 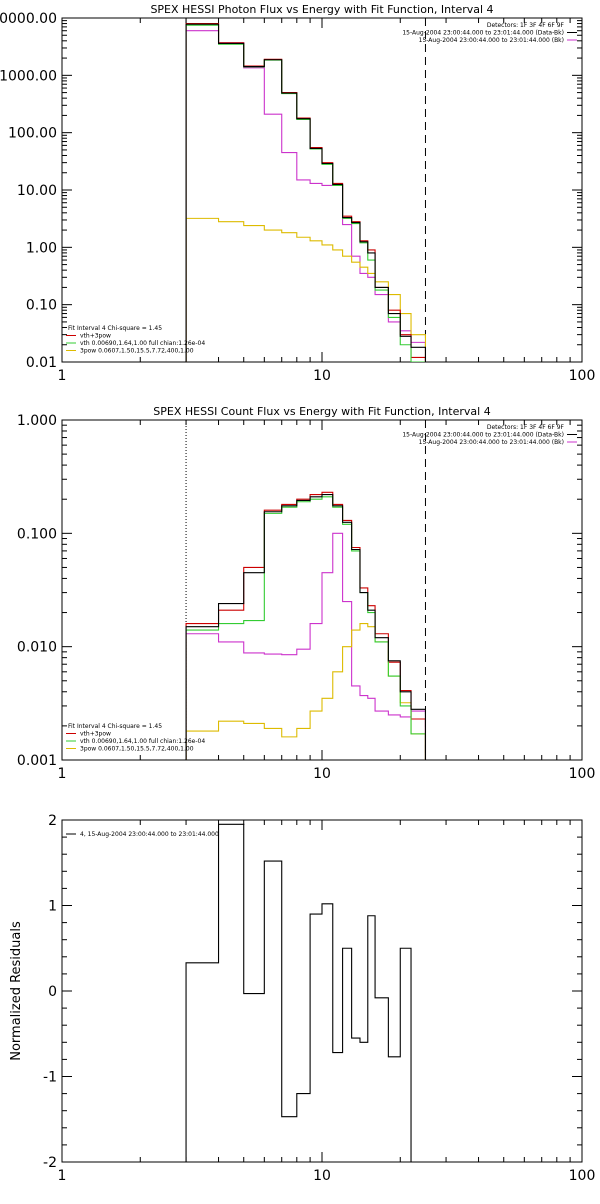 What do you see at coordinates (41, 363) in the screenshot?
I see `y-tick-label-0: 0.01` at bounding box center [41, 363].